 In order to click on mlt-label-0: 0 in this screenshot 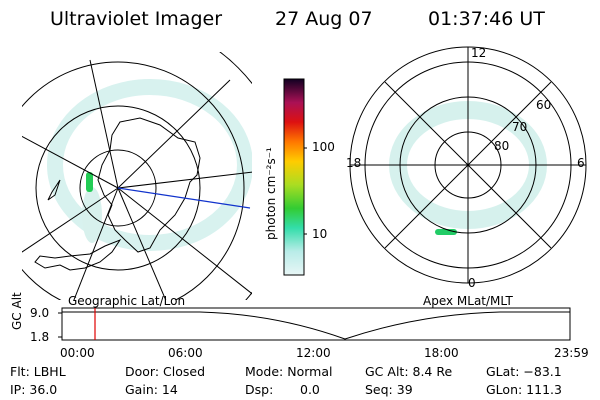, I will do `click(472, 283)`.